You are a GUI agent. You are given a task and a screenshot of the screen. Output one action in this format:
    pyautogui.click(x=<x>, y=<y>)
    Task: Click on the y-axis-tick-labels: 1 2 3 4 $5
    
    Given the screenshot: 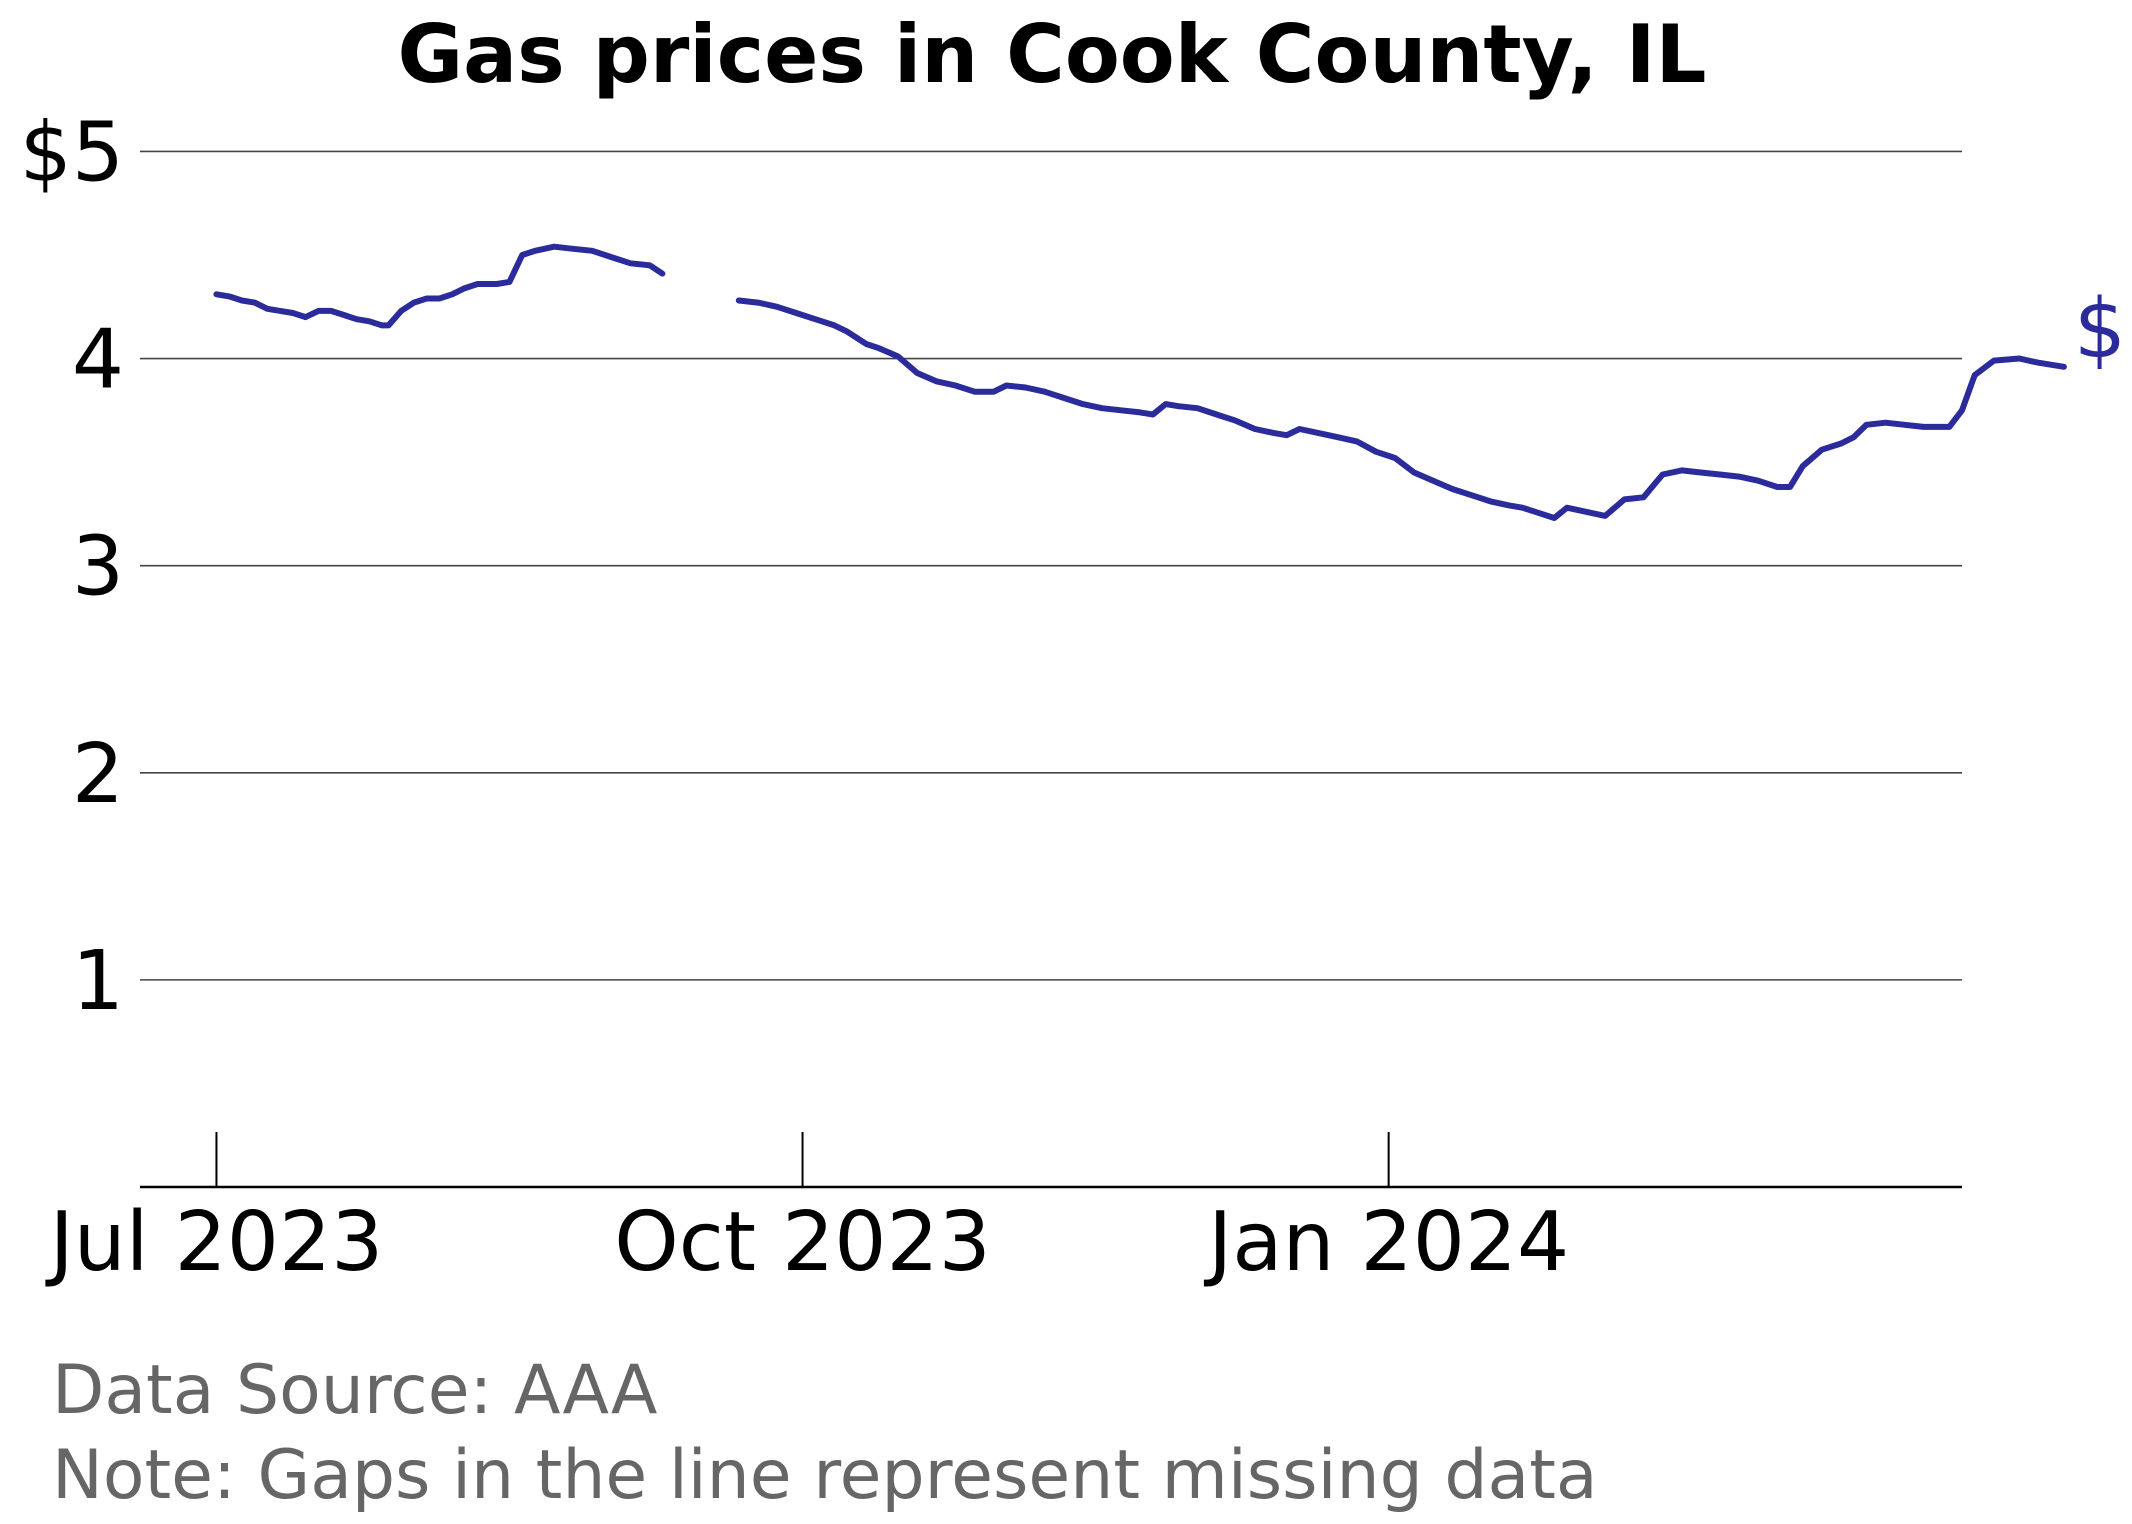 What is the action you would take?
    pyautogui.click(x=72, y=566)
    